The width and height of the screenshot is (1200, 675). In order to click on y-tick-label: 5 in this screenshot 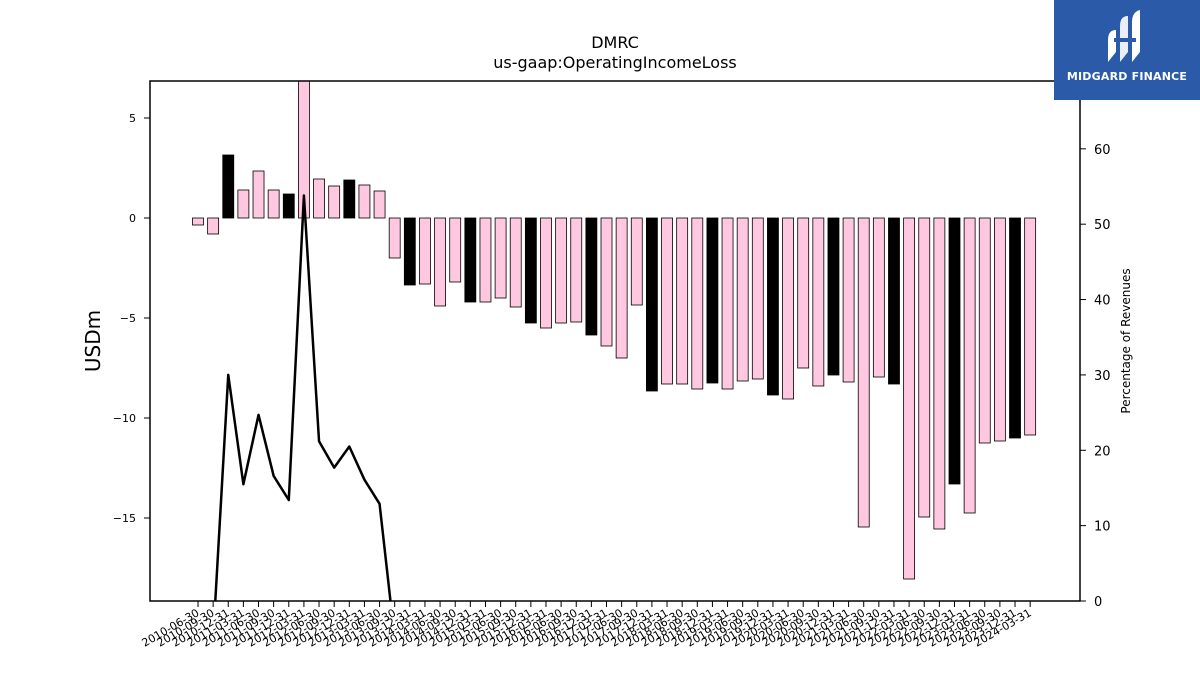, I will do `click(132, 118)`.